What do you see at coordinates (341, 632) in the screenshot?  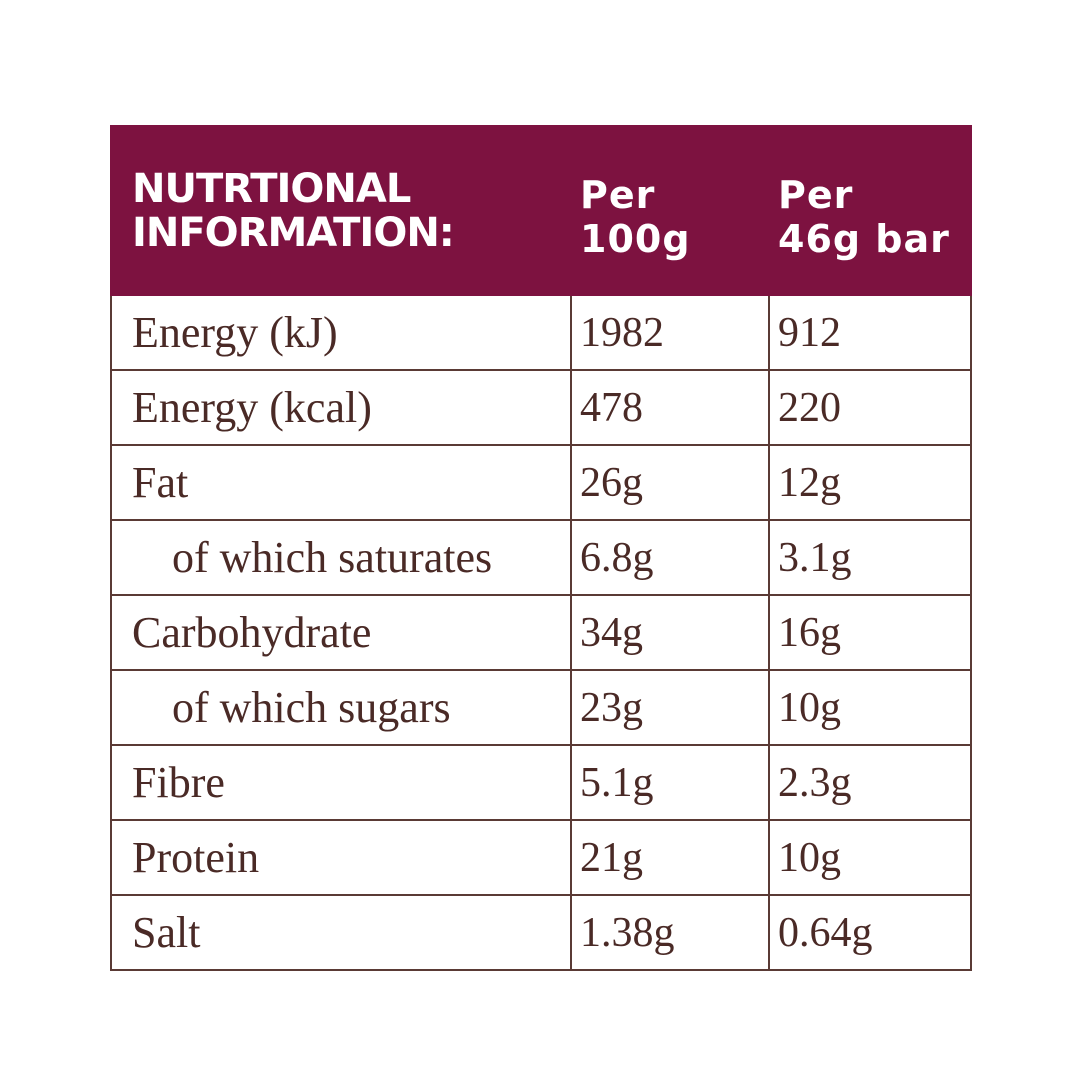 I see `nutrient-label: Carbohydrate` at bounding box center [341, 632].